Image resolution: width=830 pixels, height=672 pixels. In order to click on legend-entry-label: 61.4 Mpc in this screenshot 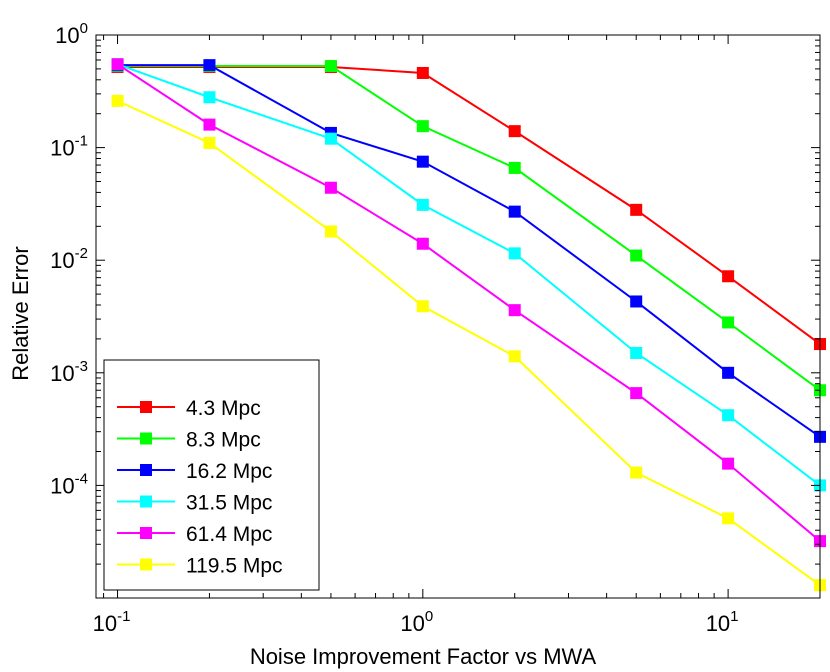, I will do `click(229, 534)`.